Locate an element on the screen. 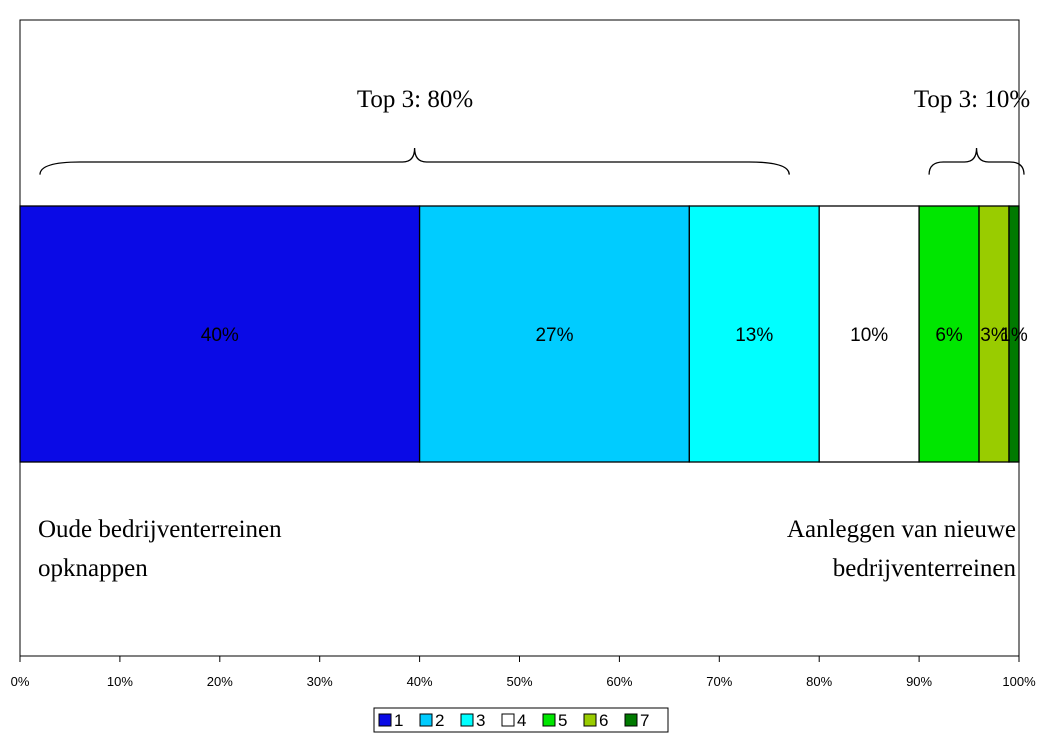 Image resolution: width=1040 pixels, height=733 pixels. legend-label-7: 7 is located at coordinates (644, 720).